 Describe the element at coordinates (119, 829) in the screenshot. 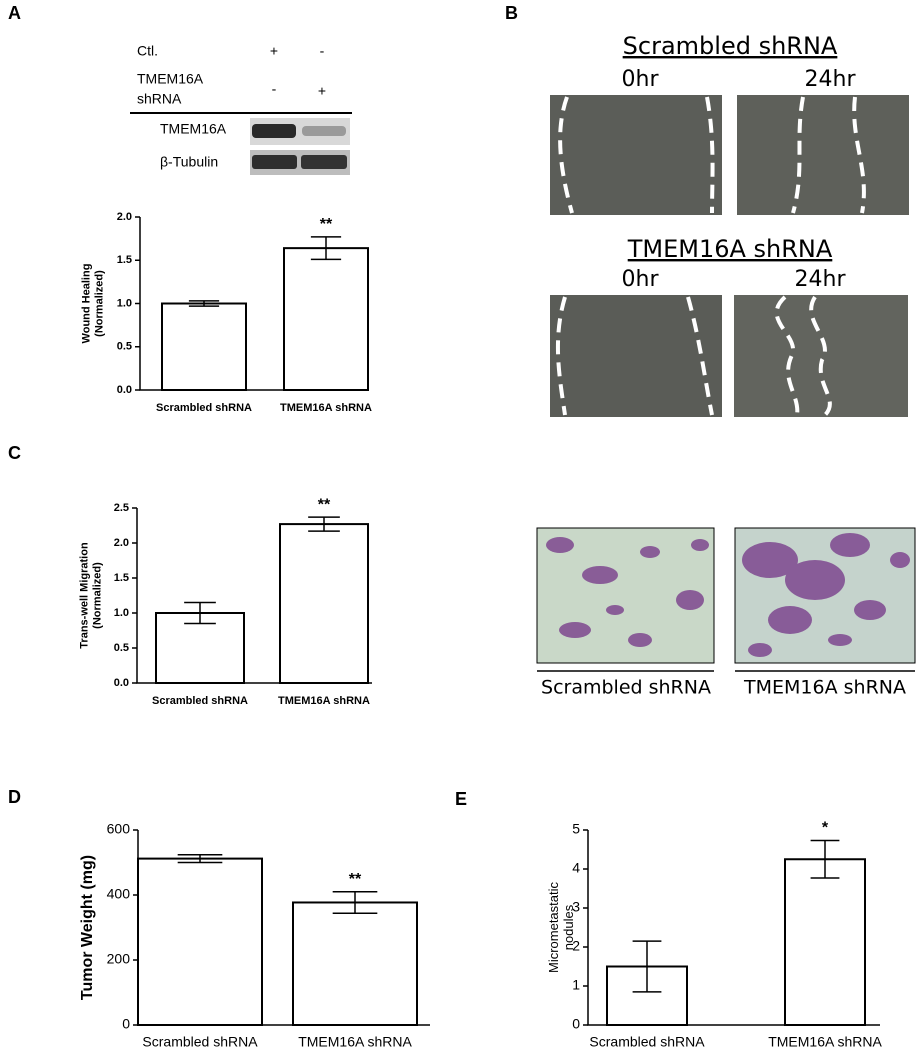

I see `y-tick-label: 600` at that location.